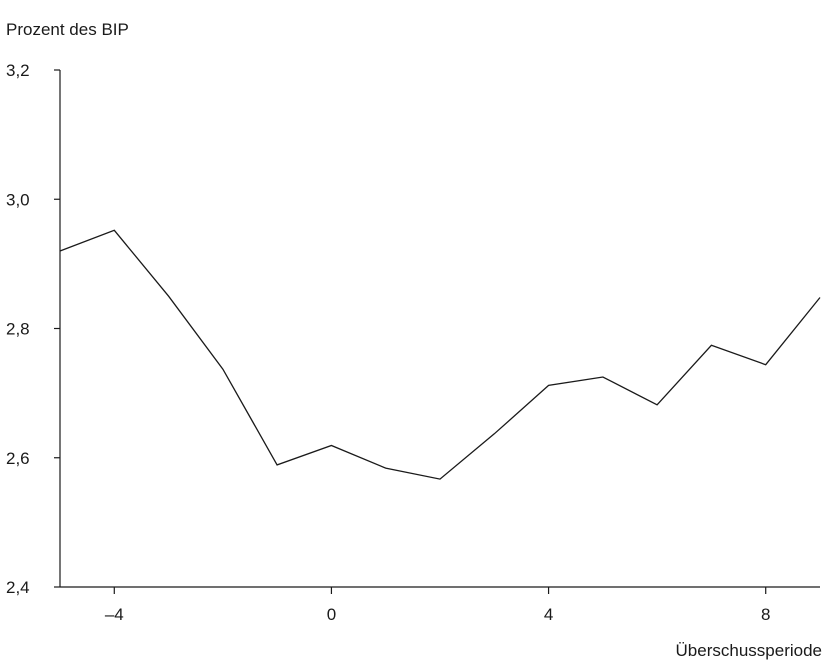 This screenshot has height=665, width=825. Describe the element at coordinates (18, 587) in the screenshot. I see `y-tick-label: 2,4` at that location.